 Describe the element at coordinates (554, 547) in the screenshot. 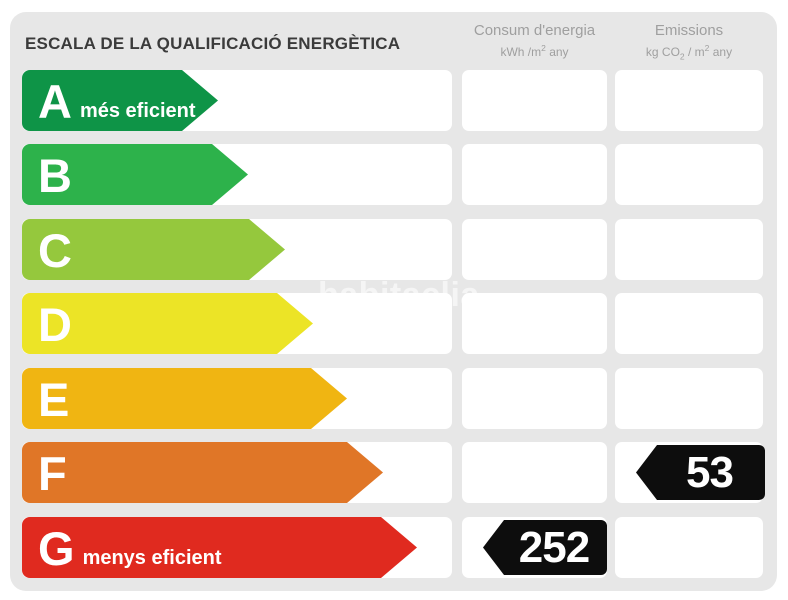

I see `consum-value: 252` at that location.